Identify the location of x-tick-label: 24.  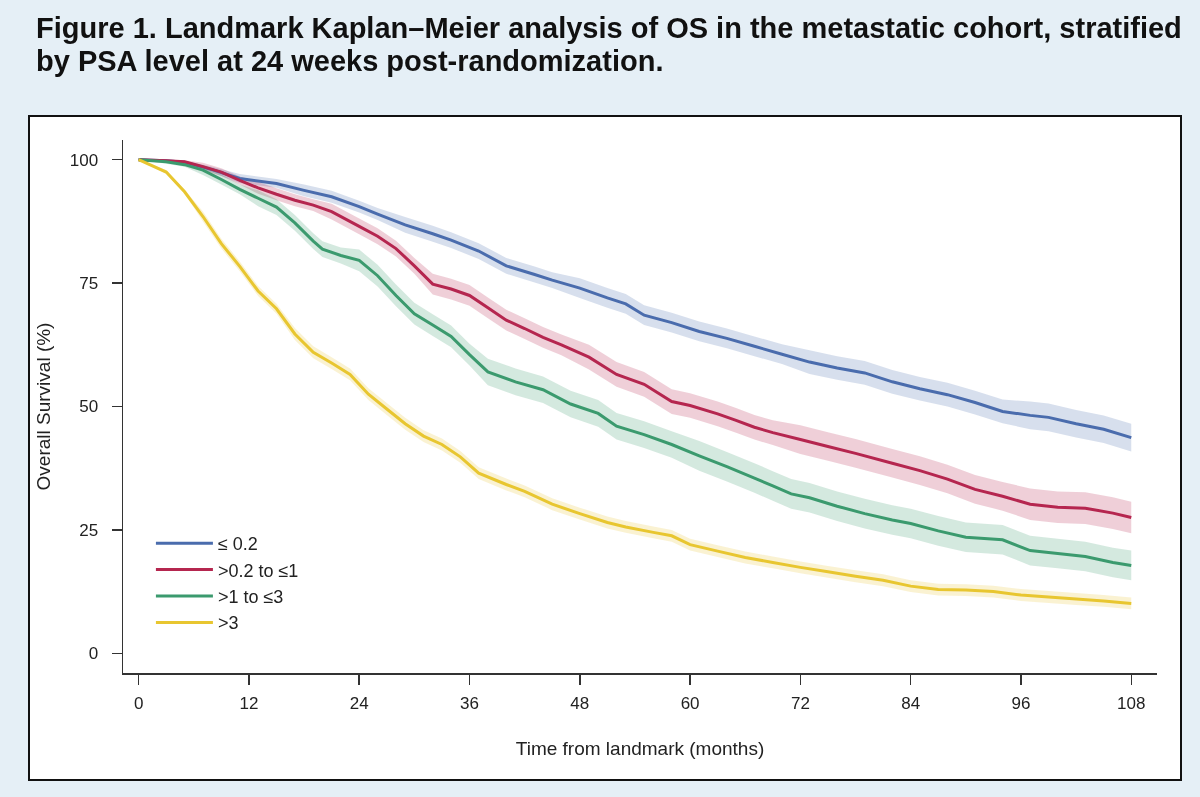
(359, 703).